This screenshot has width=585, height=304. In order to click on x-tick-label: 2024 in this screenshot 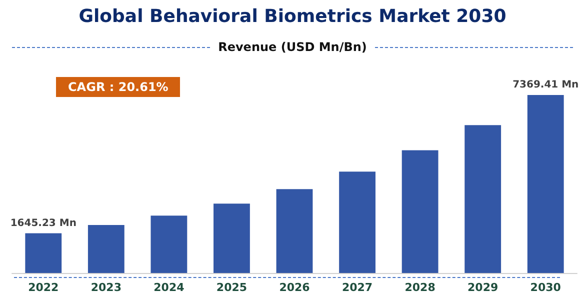, I will do `click(169, 287)`.